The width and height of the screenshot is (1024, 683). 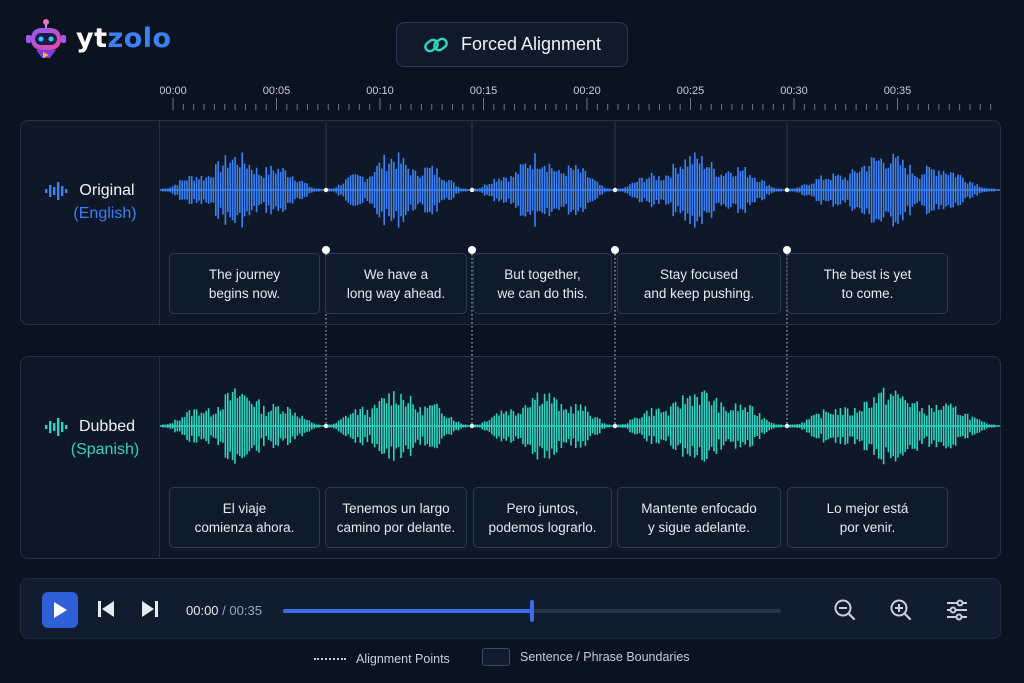 I want to click on original-phrase: But together, we can do this., so click(x=542, y=283).